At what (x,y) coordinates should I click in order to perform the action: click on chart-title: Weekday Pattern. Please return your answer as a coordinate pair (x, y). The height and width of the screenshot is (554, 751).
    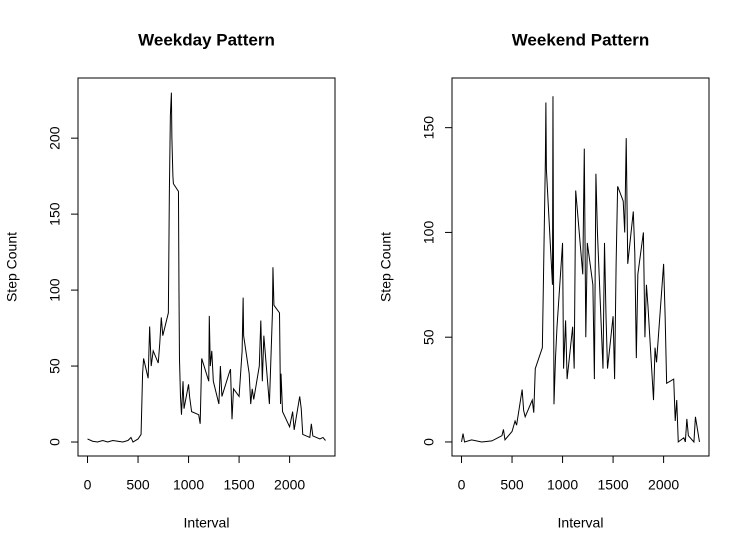
    Looking at the image, I should click on (206, 39).